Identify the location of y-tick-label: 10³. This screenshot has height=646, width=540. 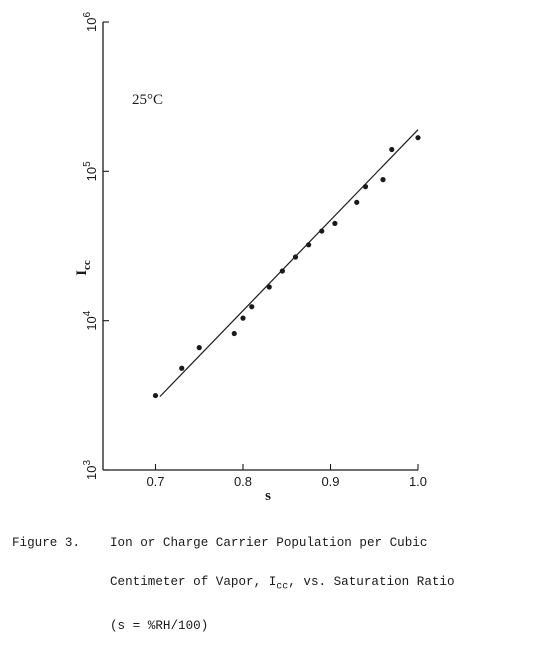
(90, 470).